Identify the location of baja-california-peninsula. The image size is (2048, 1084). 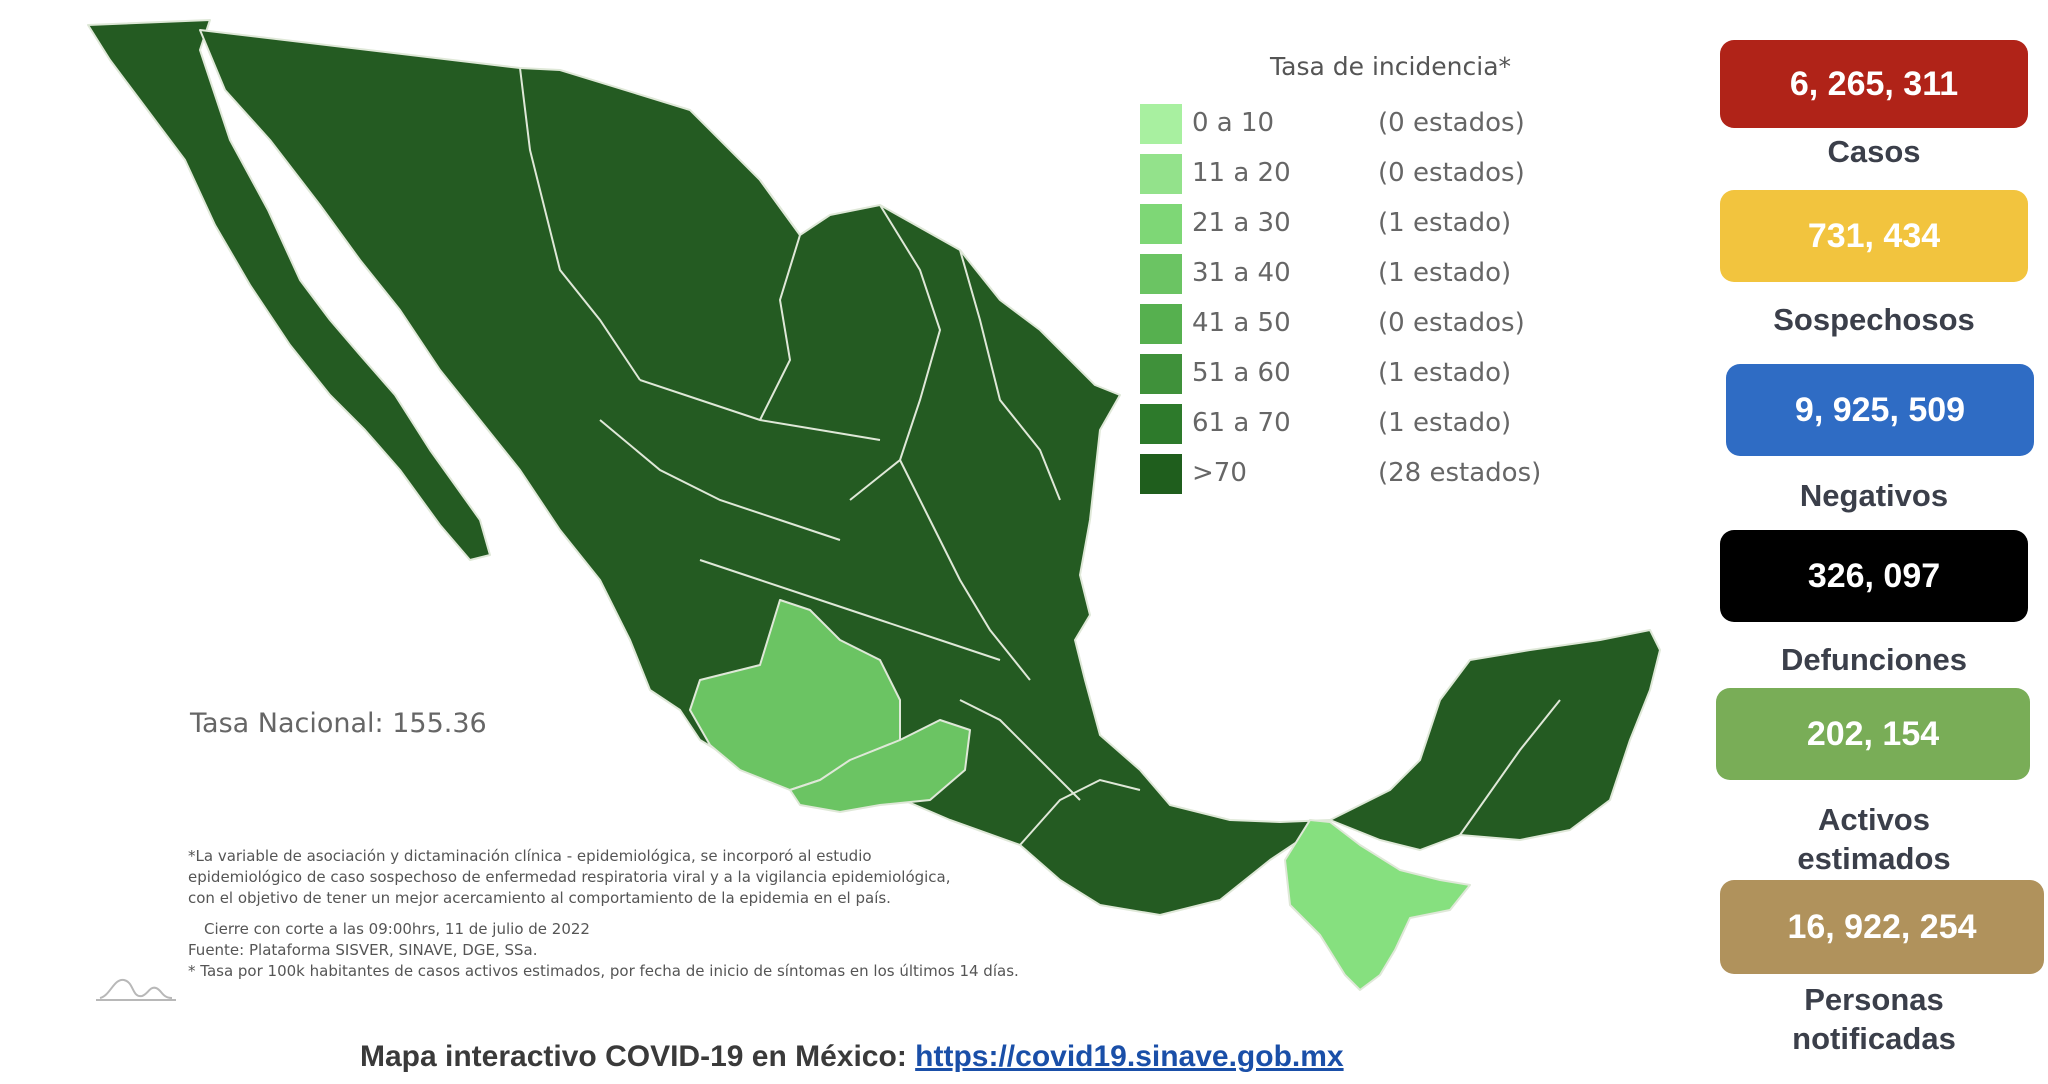
(289, 290).